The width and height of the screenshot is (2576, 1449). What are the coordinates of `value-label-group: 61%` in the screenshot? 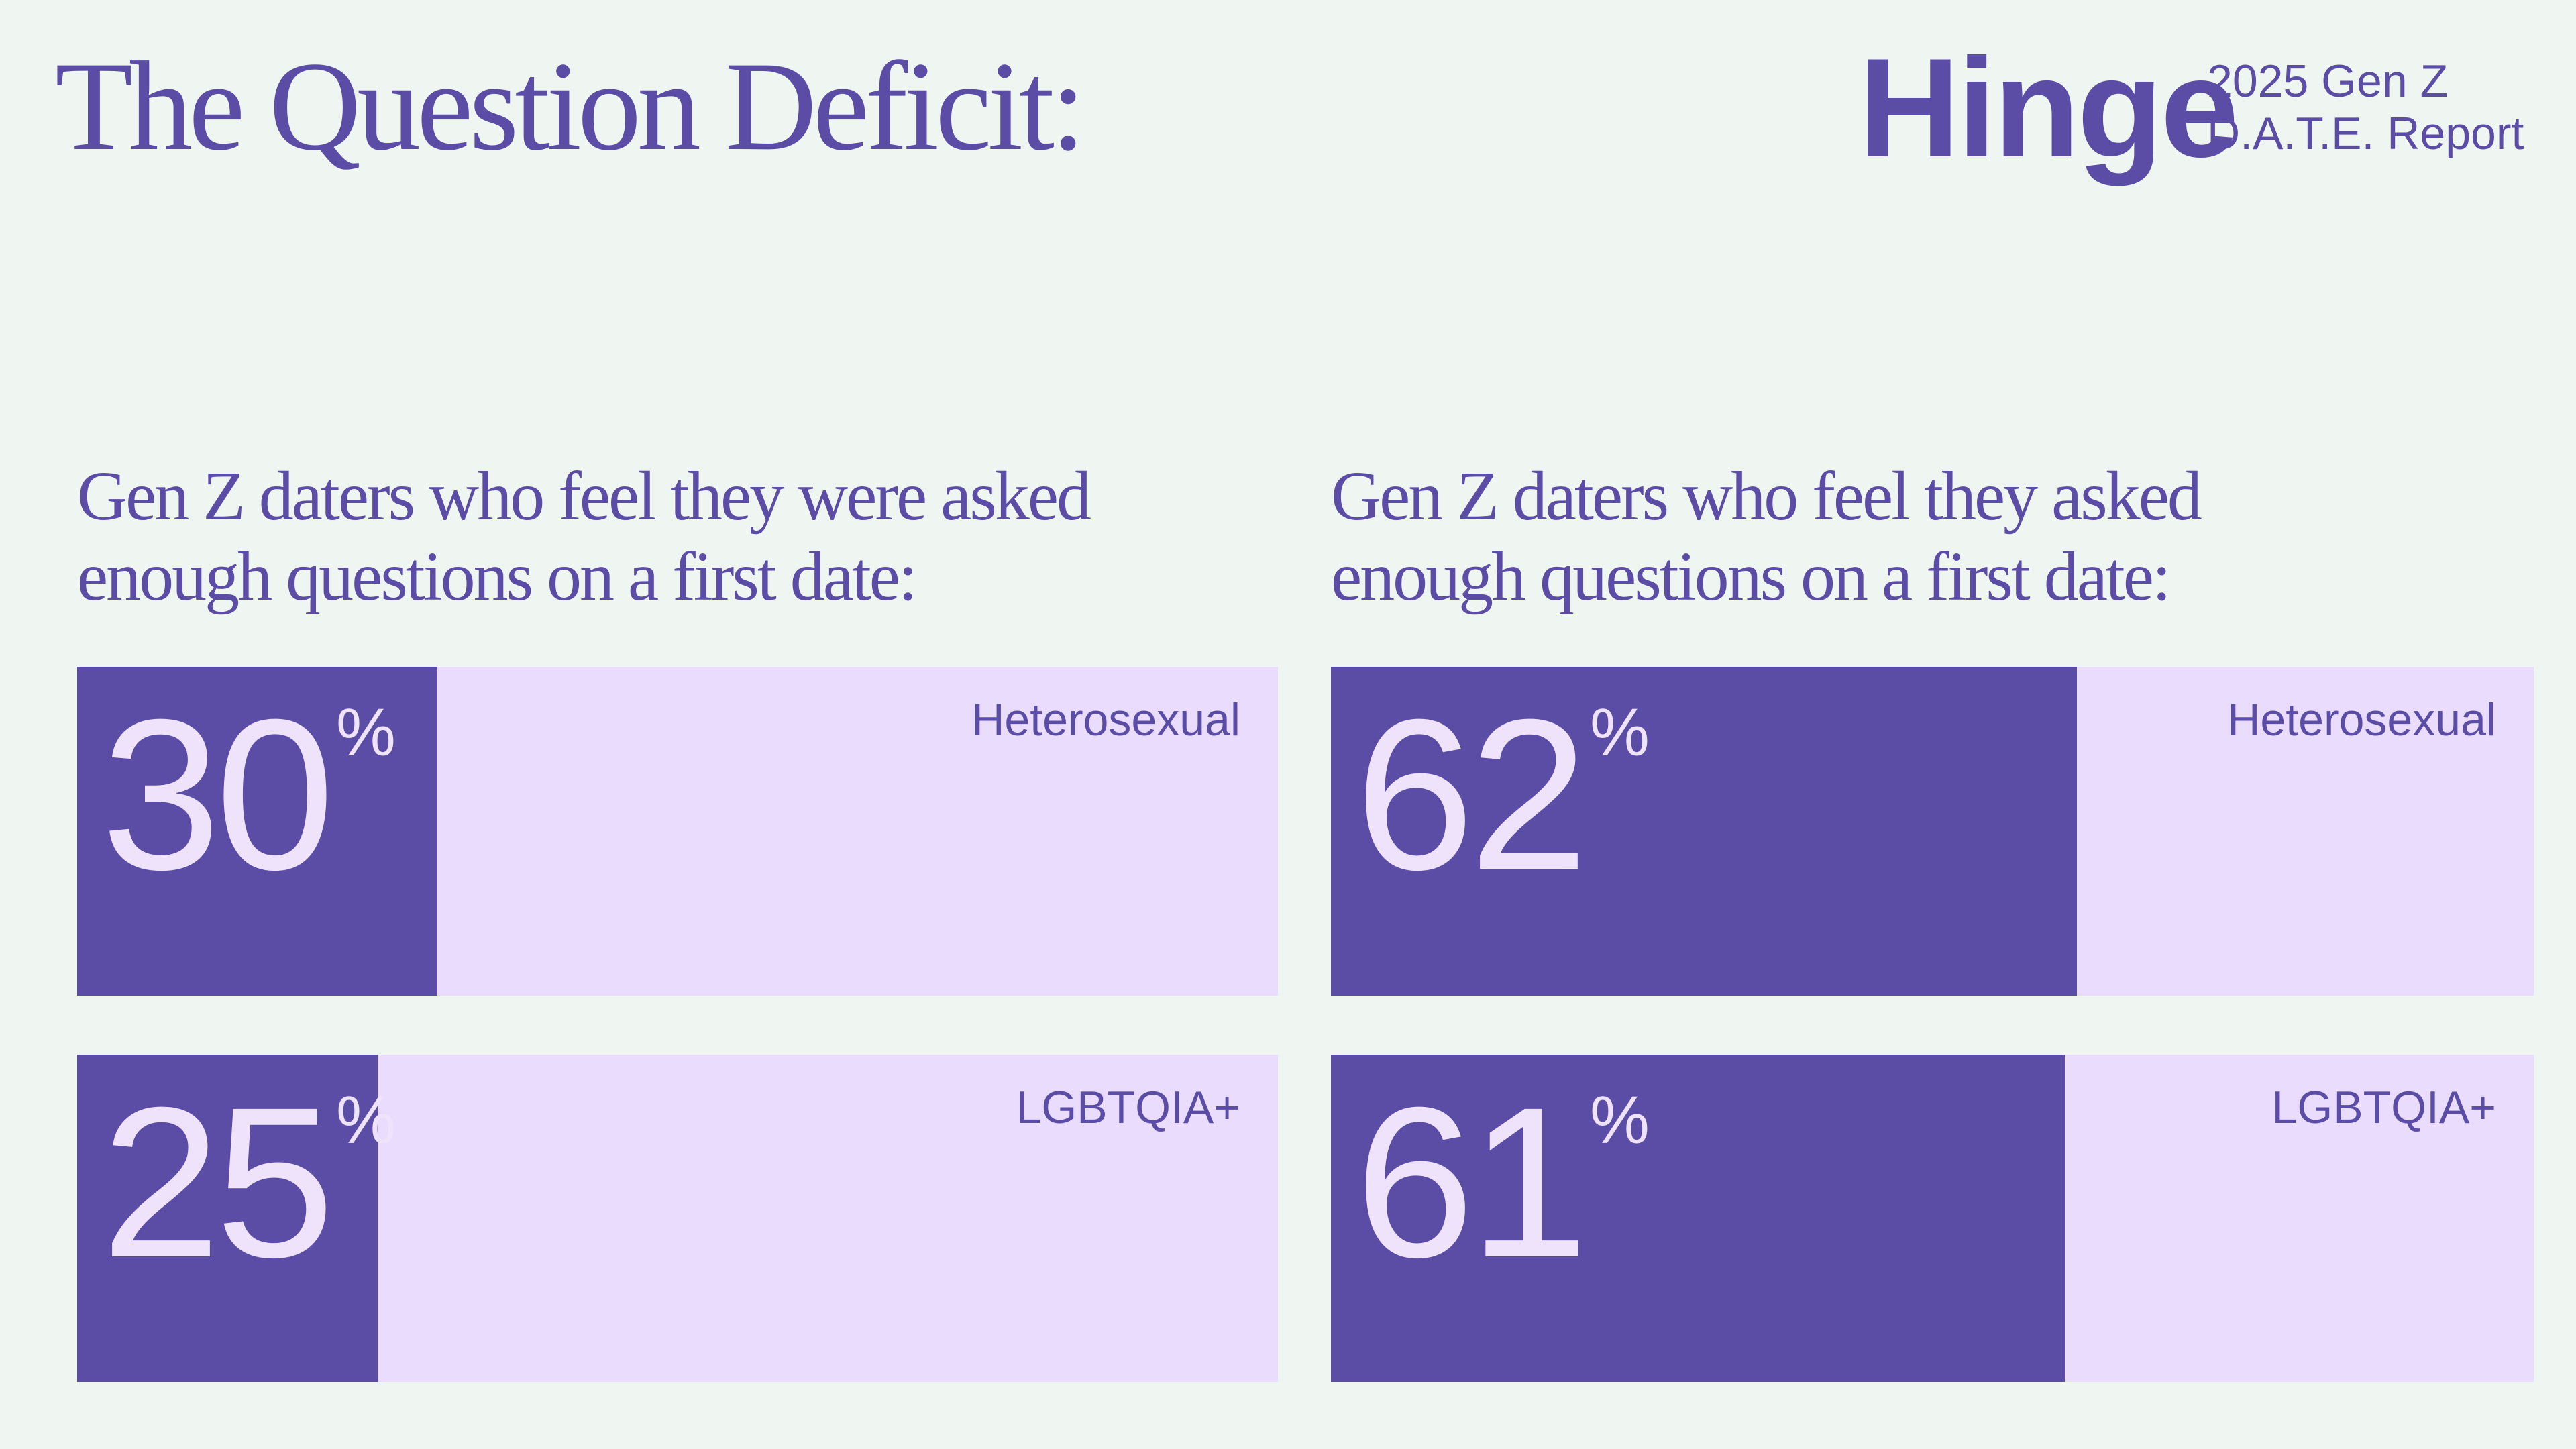 It's located at (1502, 1182).